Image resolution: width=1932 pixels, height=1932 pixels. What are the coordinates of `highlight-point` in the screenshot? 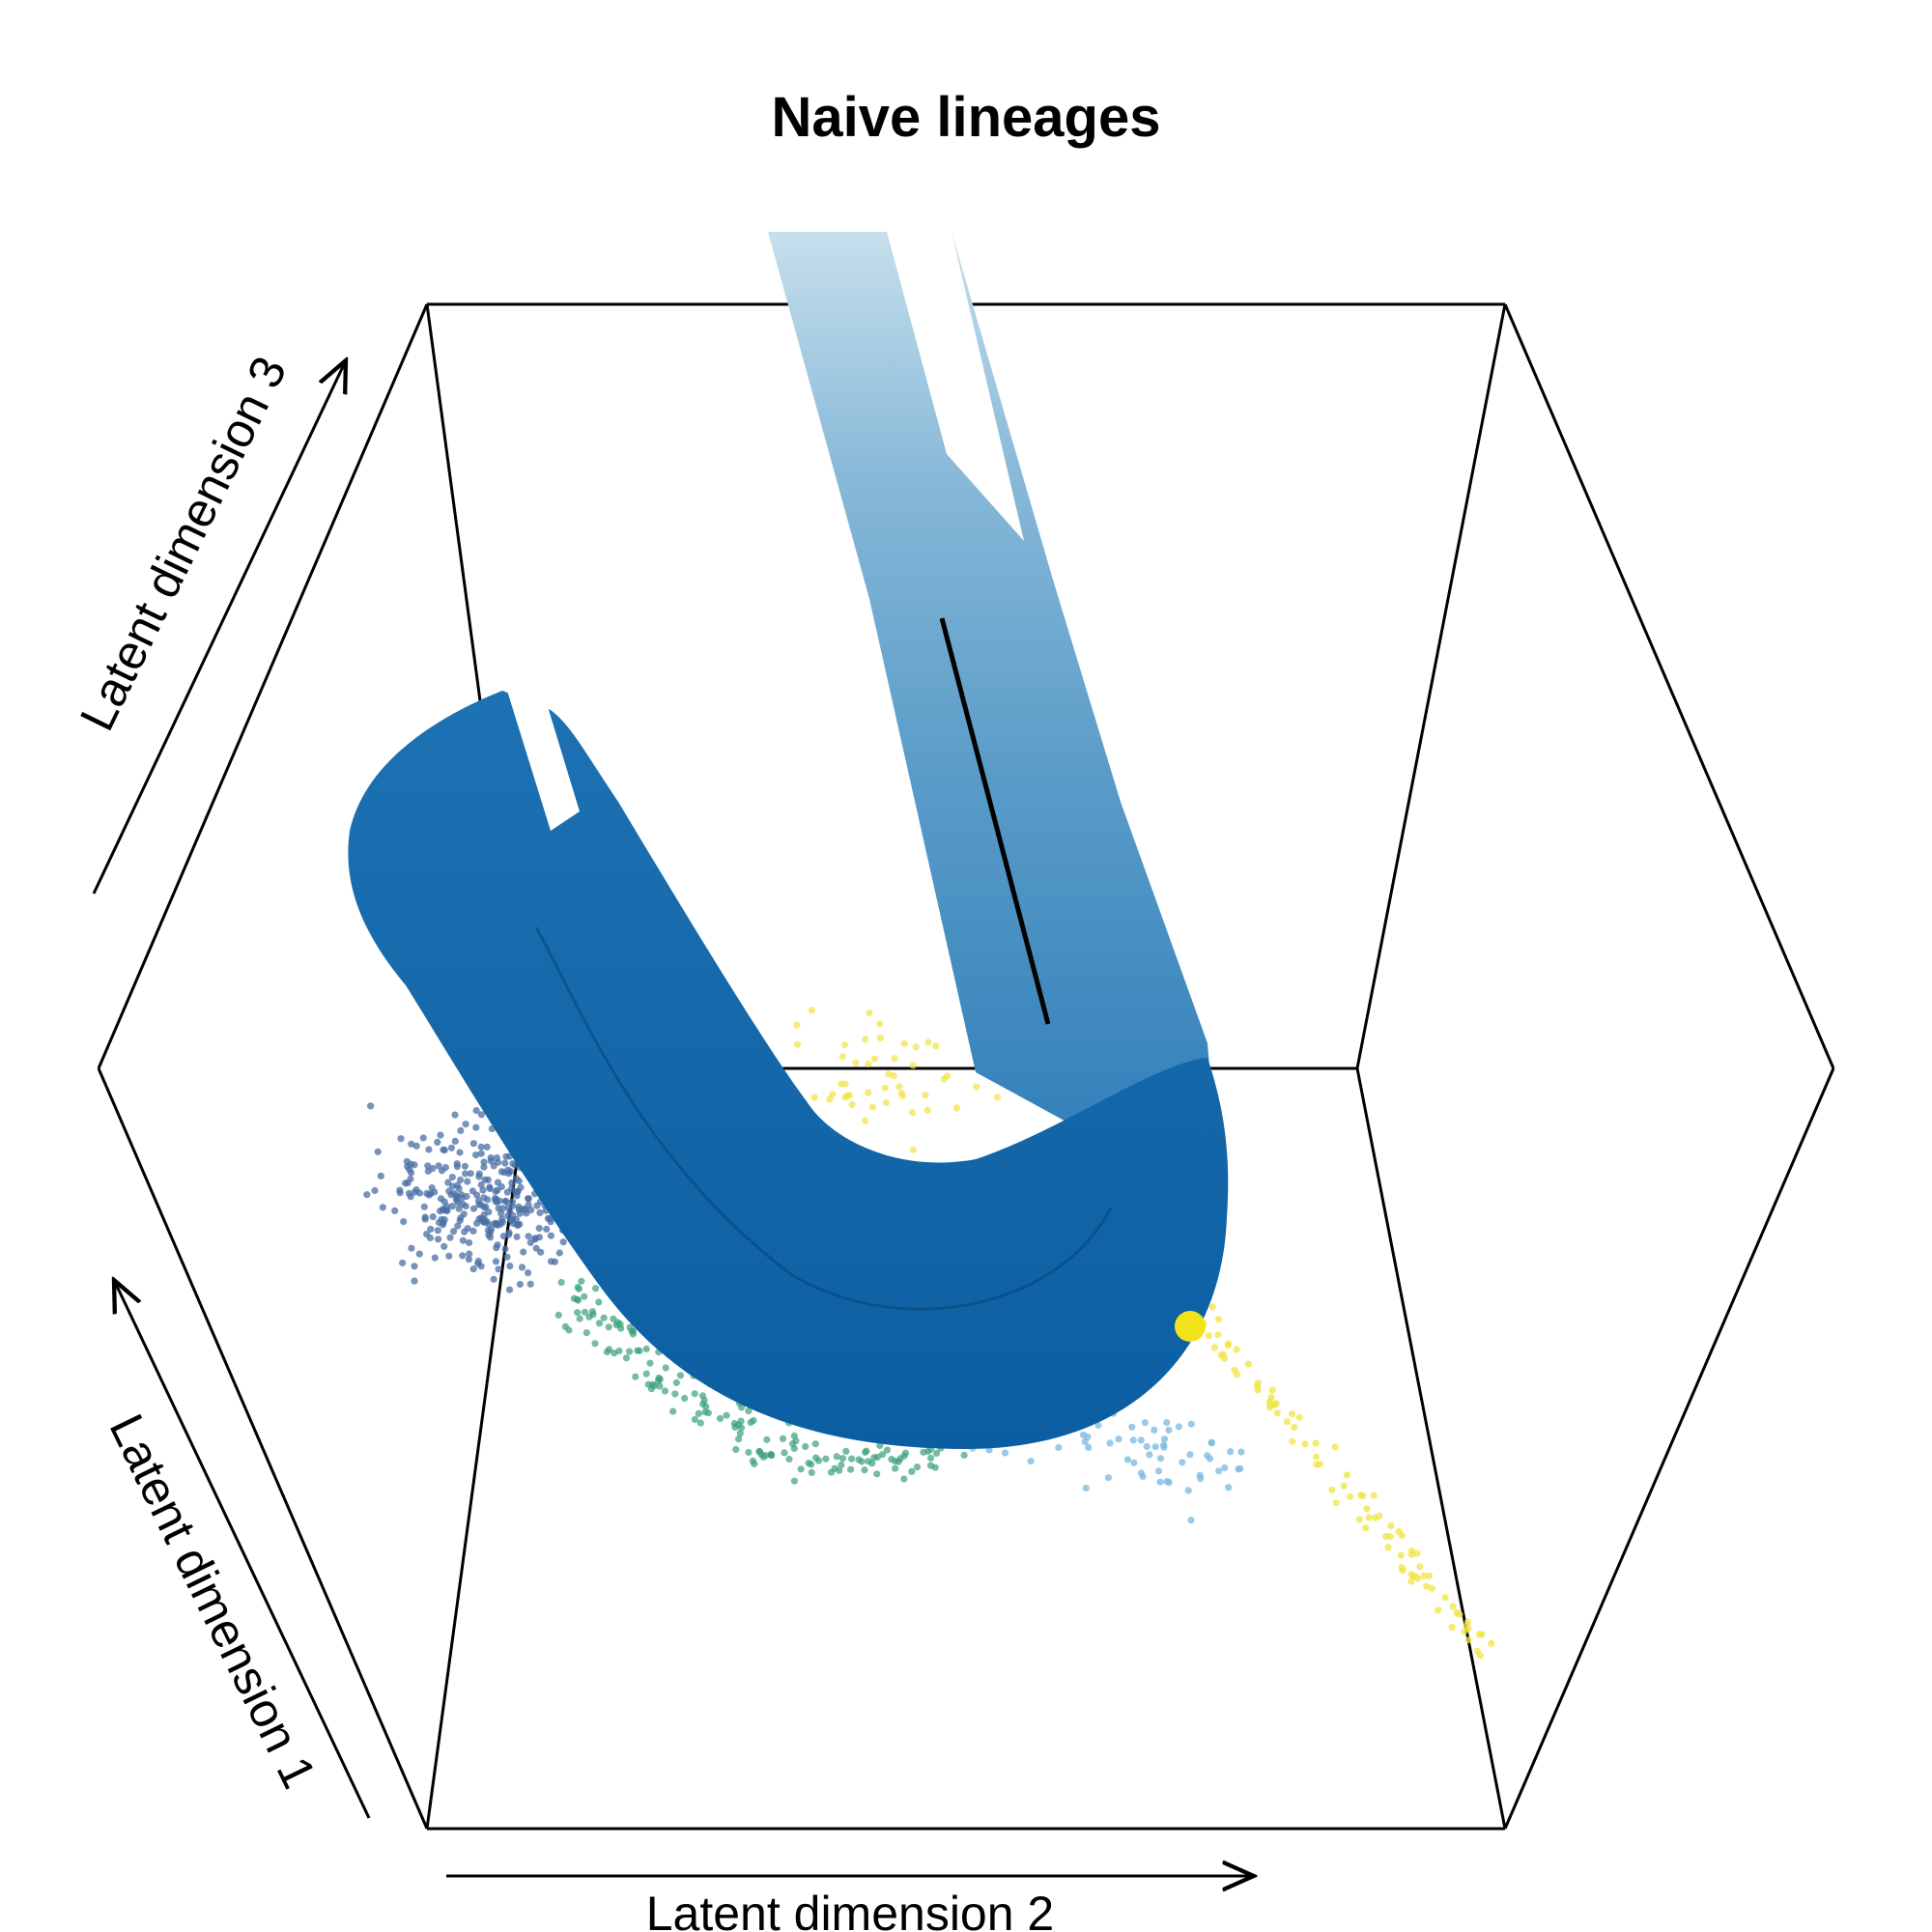 It's located at (1190, 1326).